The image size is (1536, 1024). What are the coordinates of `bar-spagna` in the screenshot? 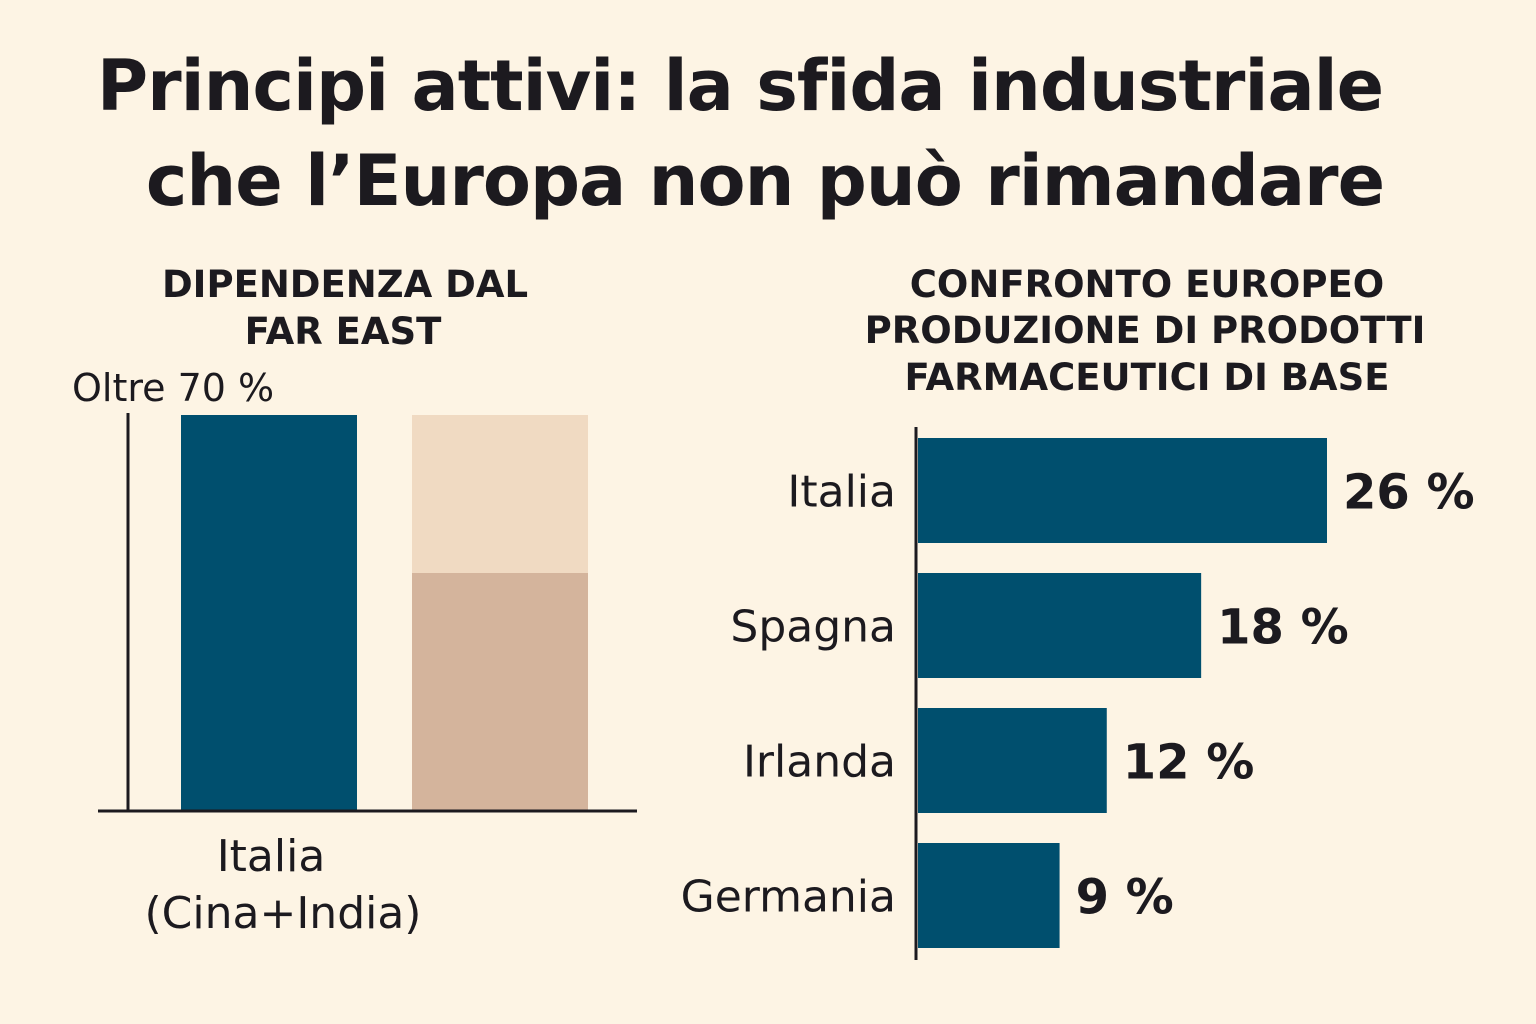 It's located at (1060, 625).